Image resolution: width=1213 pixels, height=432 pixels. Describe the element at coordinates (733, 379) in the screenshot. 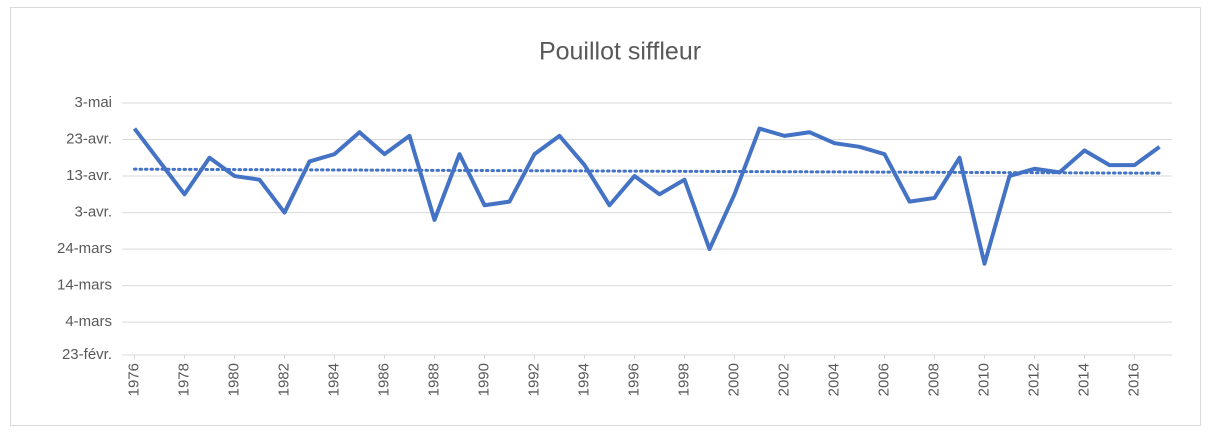

I see `x-tick-label: 2000` at that location.